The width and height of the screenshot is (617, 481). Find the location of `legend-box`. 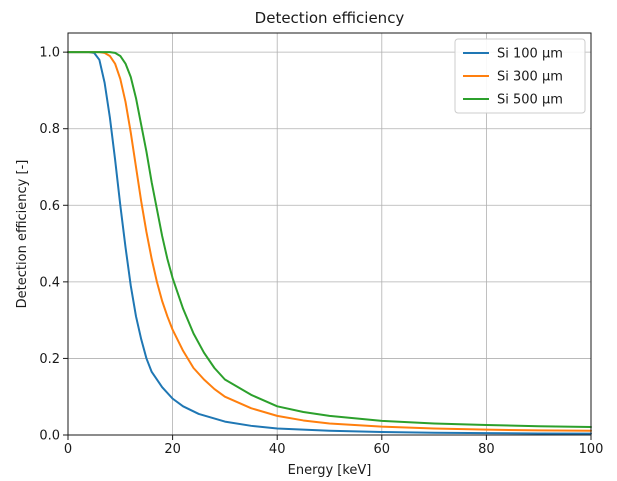

legend-box is located at coordinates (520, 76).